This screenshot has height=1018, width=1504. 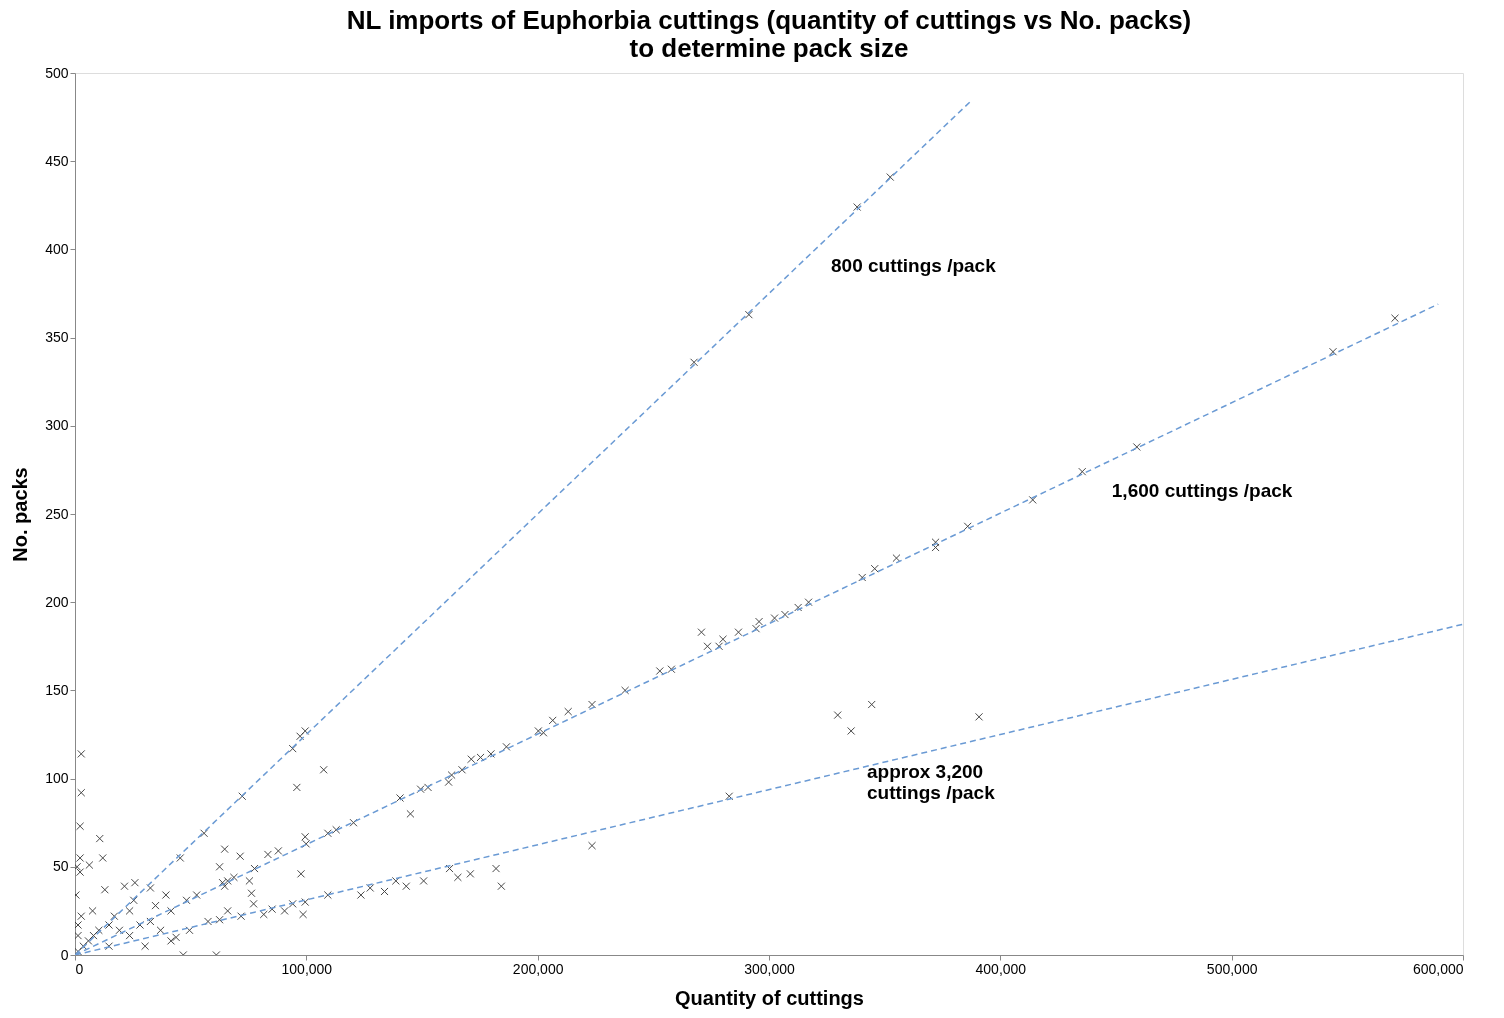 What do you see at coordinates (538, 968) in the screenshot?
I see `x-tick-label: 200,000` at bounding box center [538, 968].